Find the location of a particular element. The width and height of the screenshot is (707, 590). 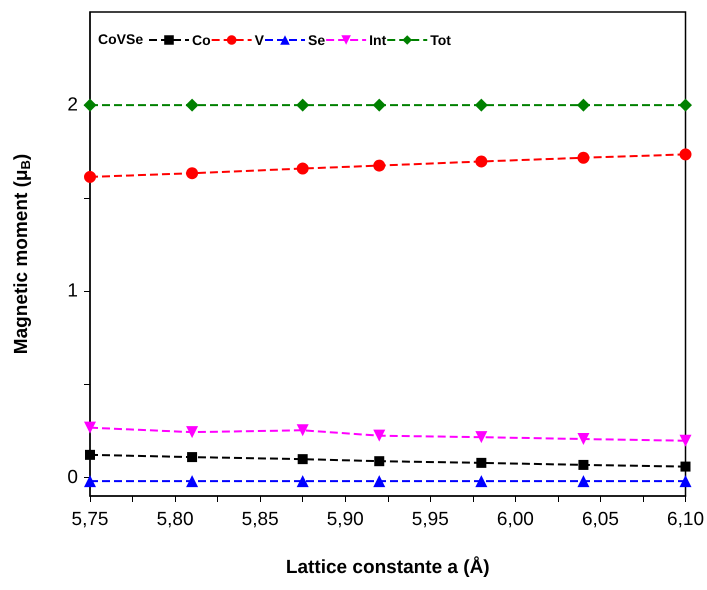

x-tick-label: 6,10 is located at coordinates (685, 519).